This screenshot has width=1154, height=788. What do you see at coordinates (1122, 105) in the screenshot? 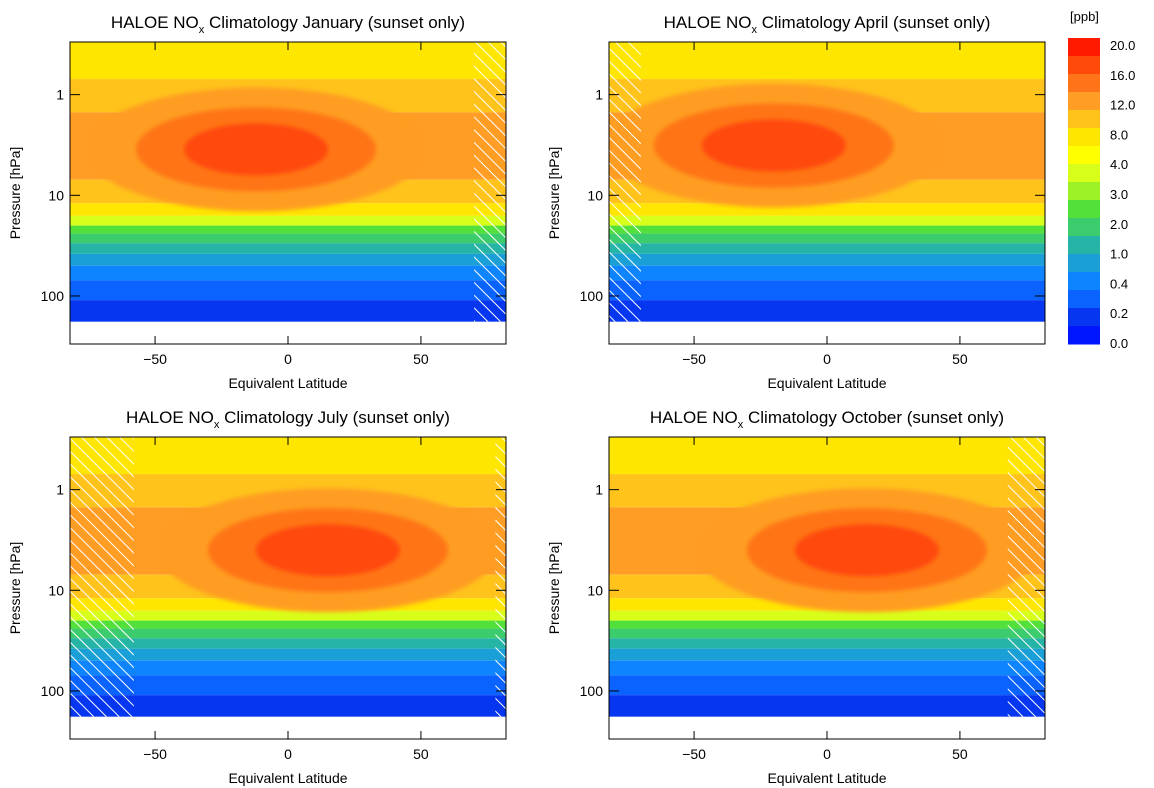
I see `colorbar-level-label: 12.0` at bounding box center [1122, 105].